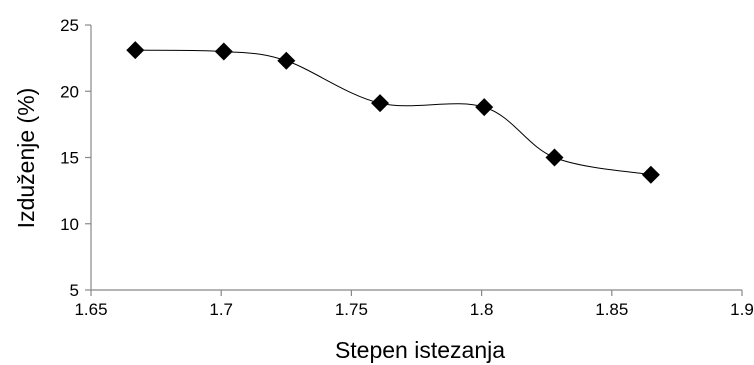  I want to click on x-tick-label: 1.9, so click(742, 309).